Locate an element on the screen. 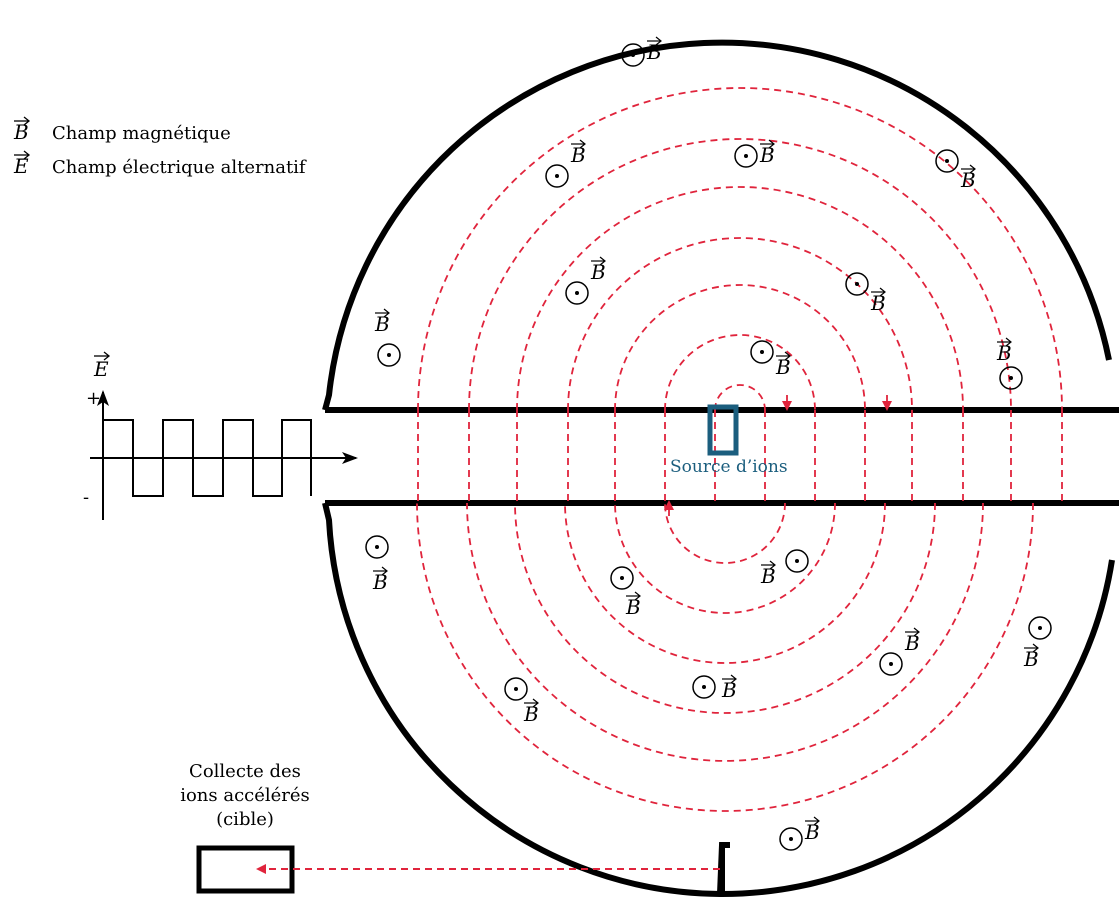  target-box is located at coordinates (245, 869).